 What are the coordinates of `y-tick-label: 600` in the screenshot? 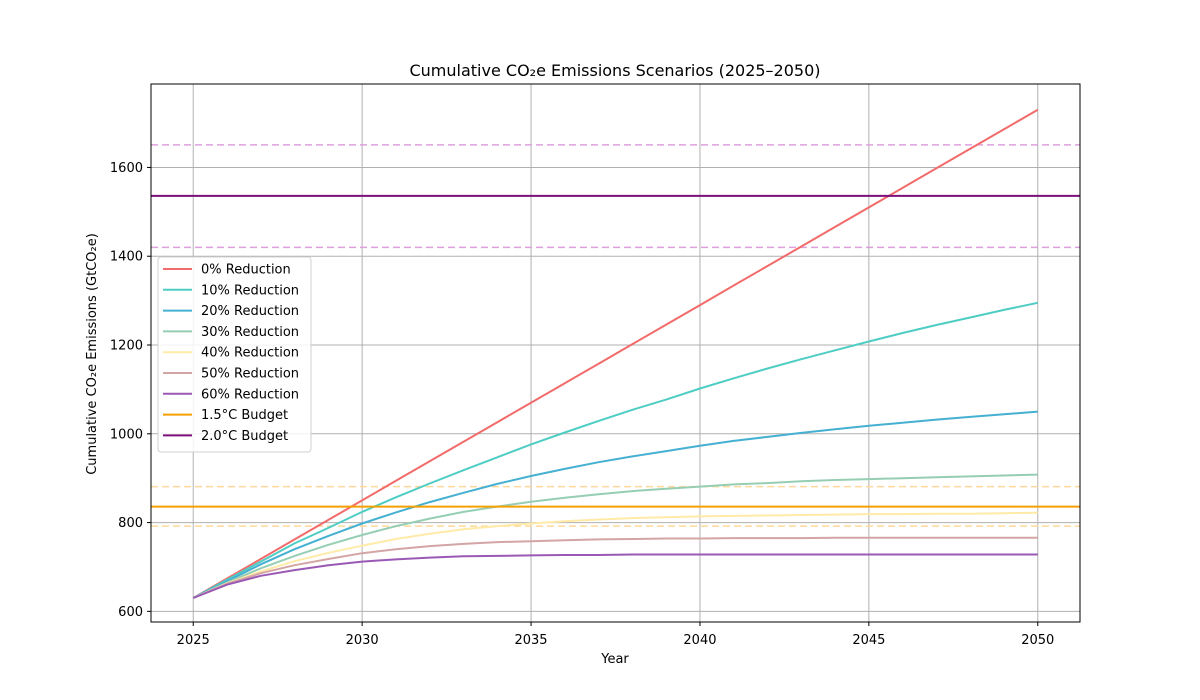 It's located at (130, 612).